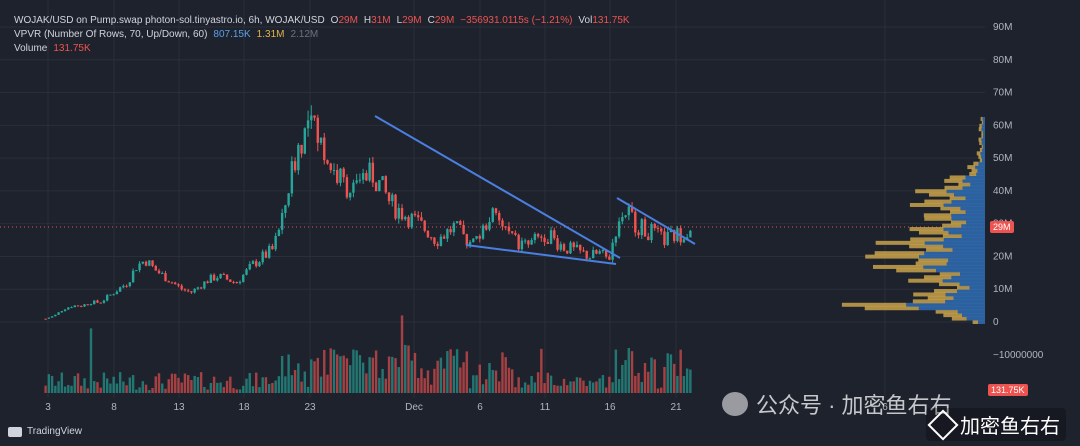  I want to click on x-tick-label: 8, so click(114, 407).